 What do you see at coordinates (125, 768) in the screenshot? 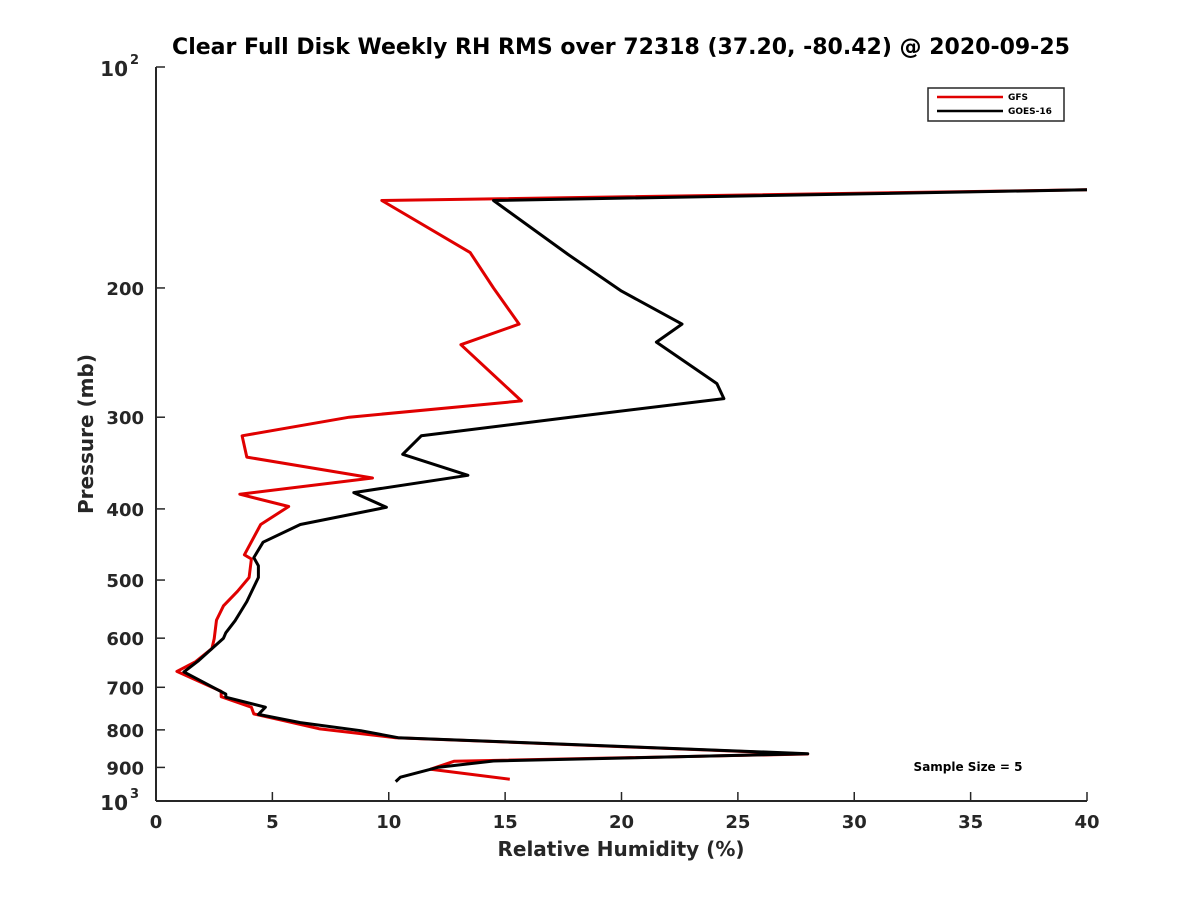
I see `y-tick-label: 900` at bounding box center [125, 768].